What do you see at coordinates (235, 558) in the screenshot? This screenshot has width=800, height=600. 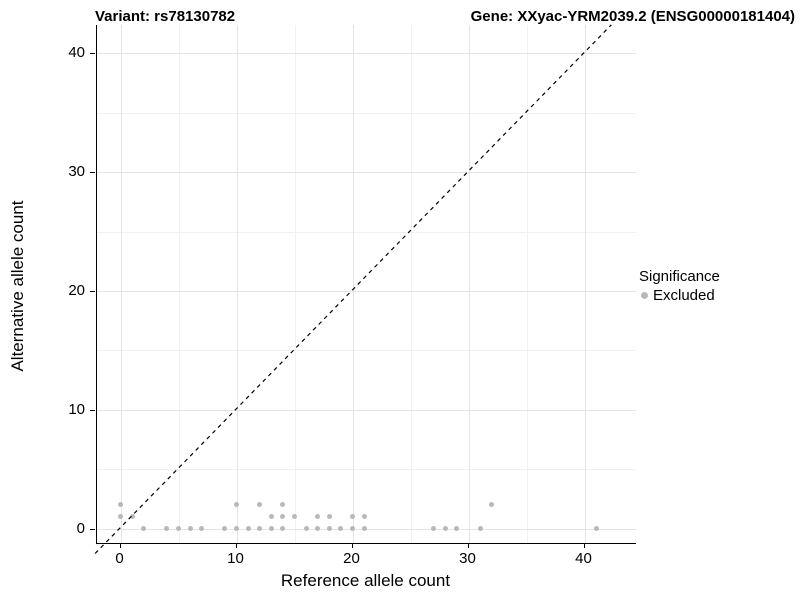 I see `x-tick-label: 10` at bounding box center [235, 558].